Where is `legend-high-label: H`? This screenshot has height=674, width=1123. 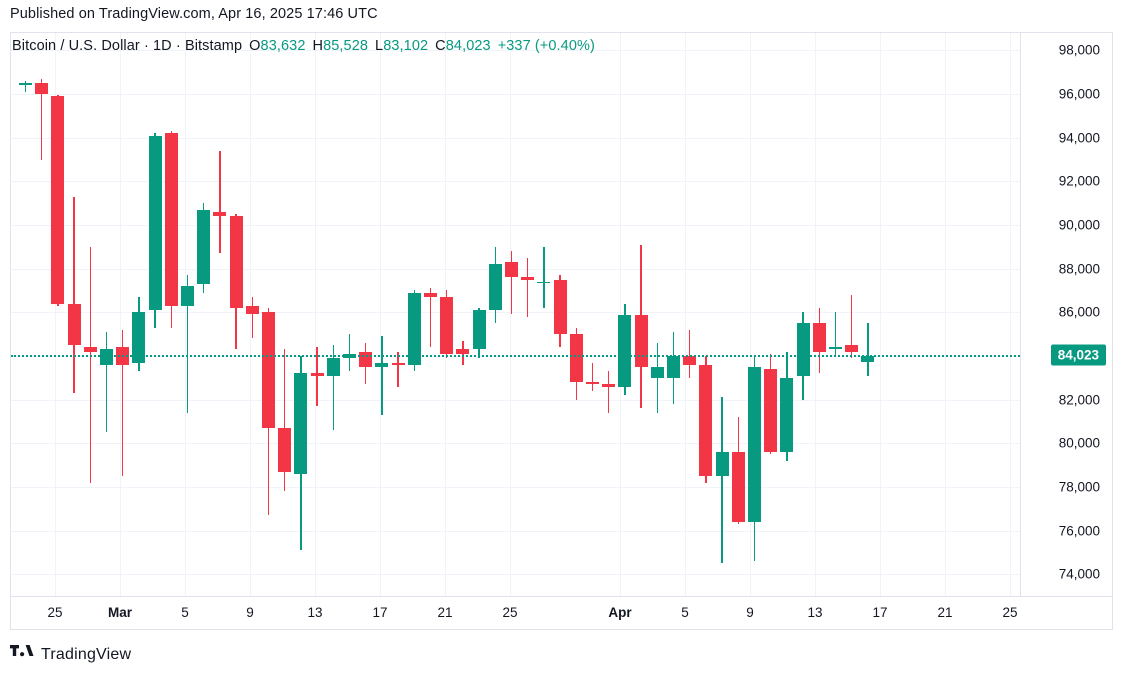
legend-high-label: H is located at coordinates (318, 46).